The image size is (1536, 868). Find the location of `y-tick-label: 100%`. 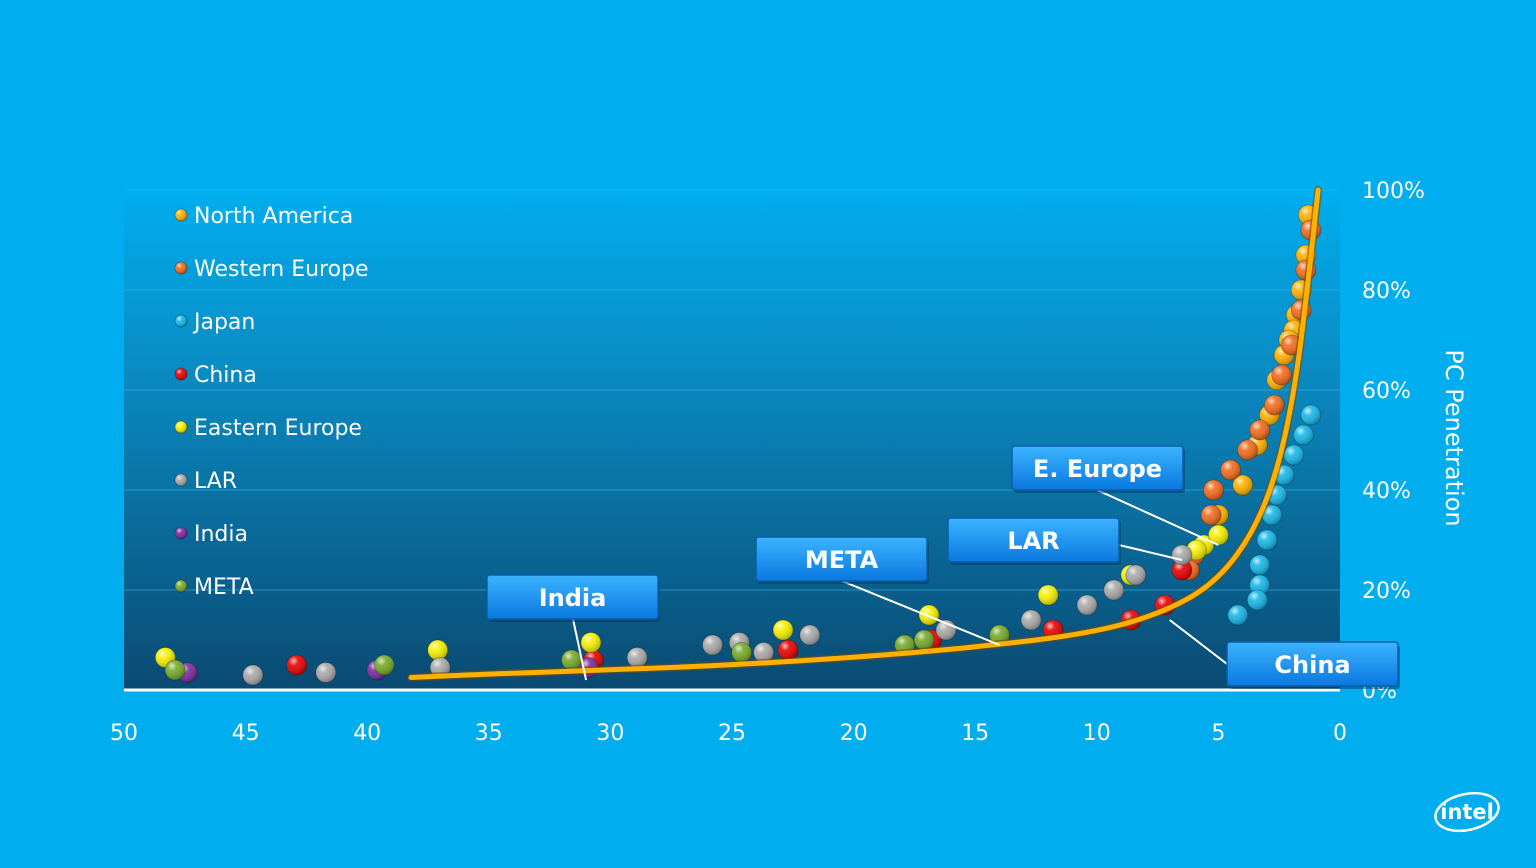

y-tick-label: 100% is located at coordinates (1393, 191).